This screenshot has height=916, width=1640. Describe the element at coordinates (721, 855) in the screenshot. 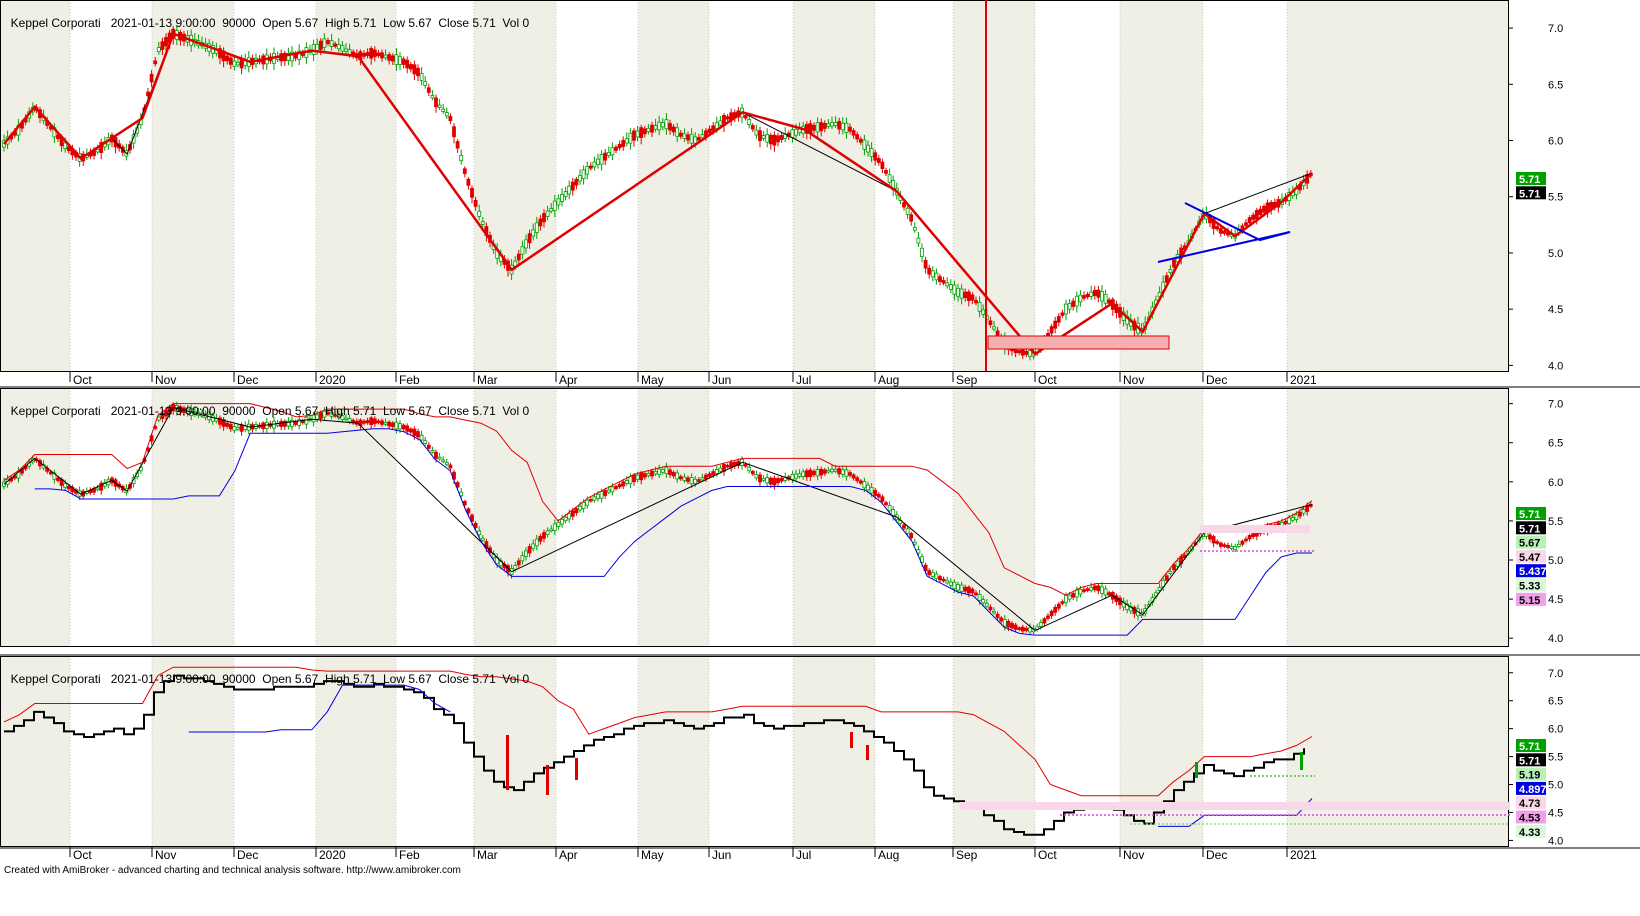

I see `x-tick-label: Jun` at that location.